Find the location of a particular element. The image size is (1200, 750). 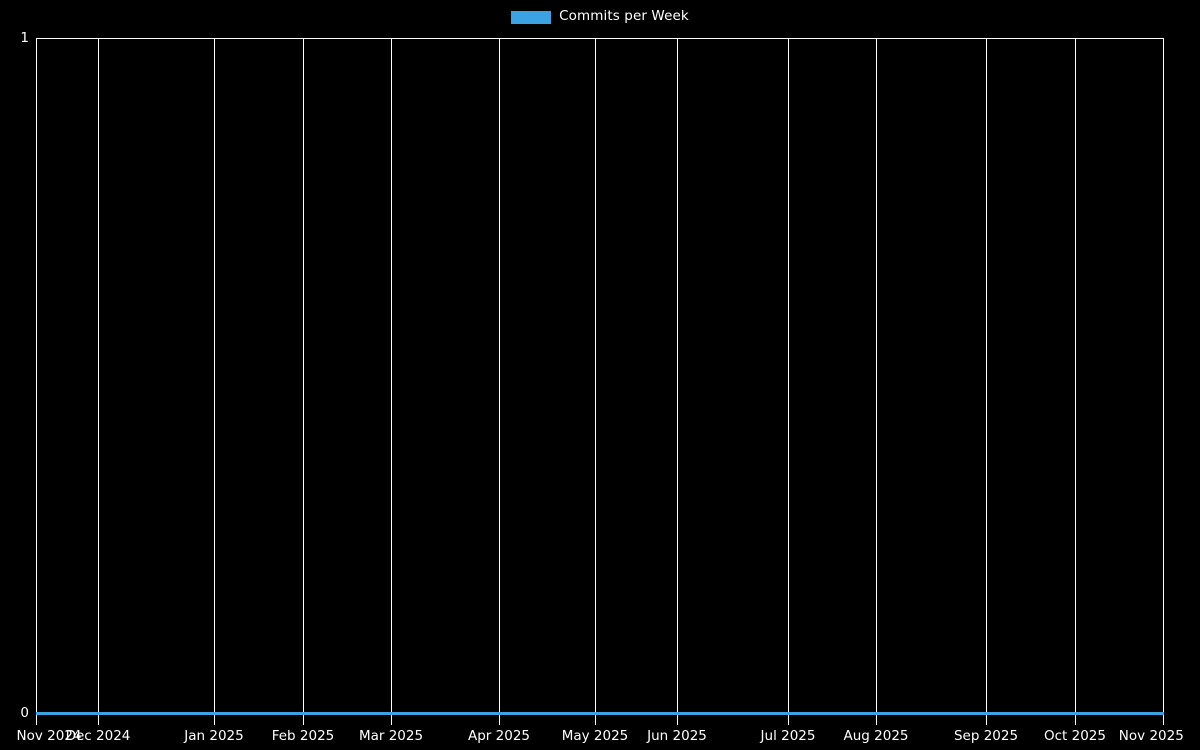

legend-label-commits-per-week: Commits per Week is located at coordinates (624, 16).